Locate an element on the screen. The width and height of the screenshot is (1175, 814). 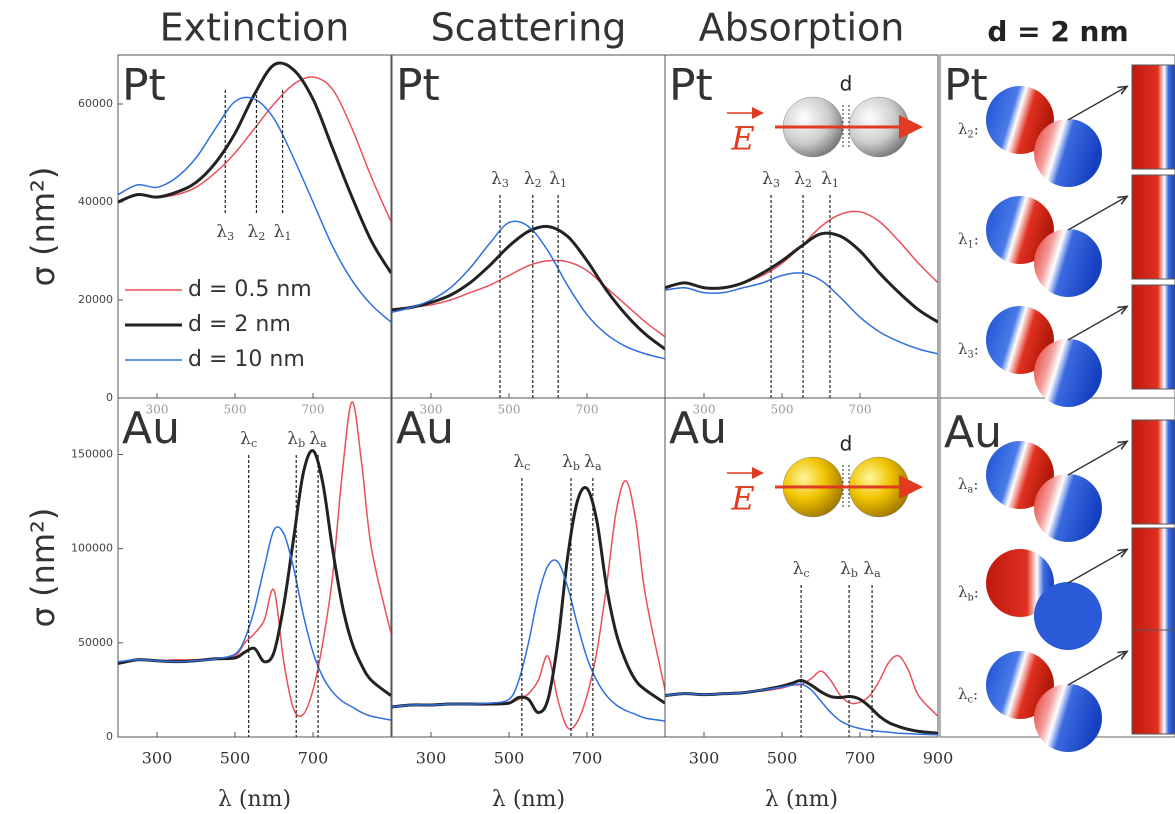
lambda-marker-label: λ3 is located at coordinates (771, 180).